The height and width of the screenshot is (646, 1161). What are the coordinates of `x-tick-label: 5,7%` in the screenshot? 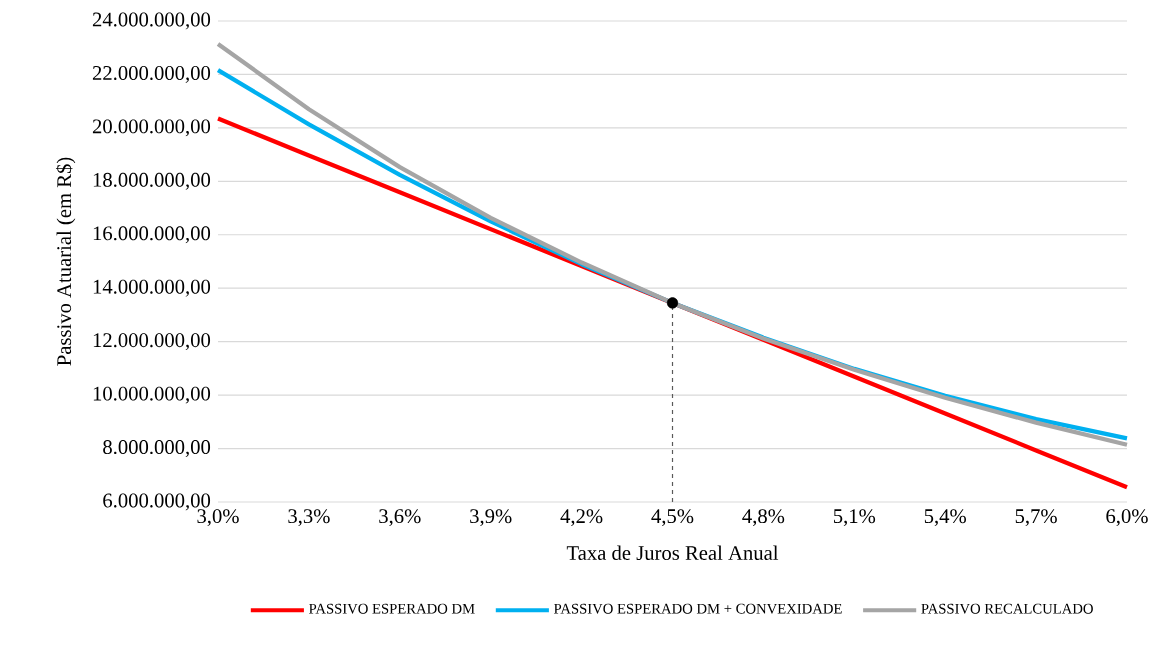 It's located at (1036, 518).